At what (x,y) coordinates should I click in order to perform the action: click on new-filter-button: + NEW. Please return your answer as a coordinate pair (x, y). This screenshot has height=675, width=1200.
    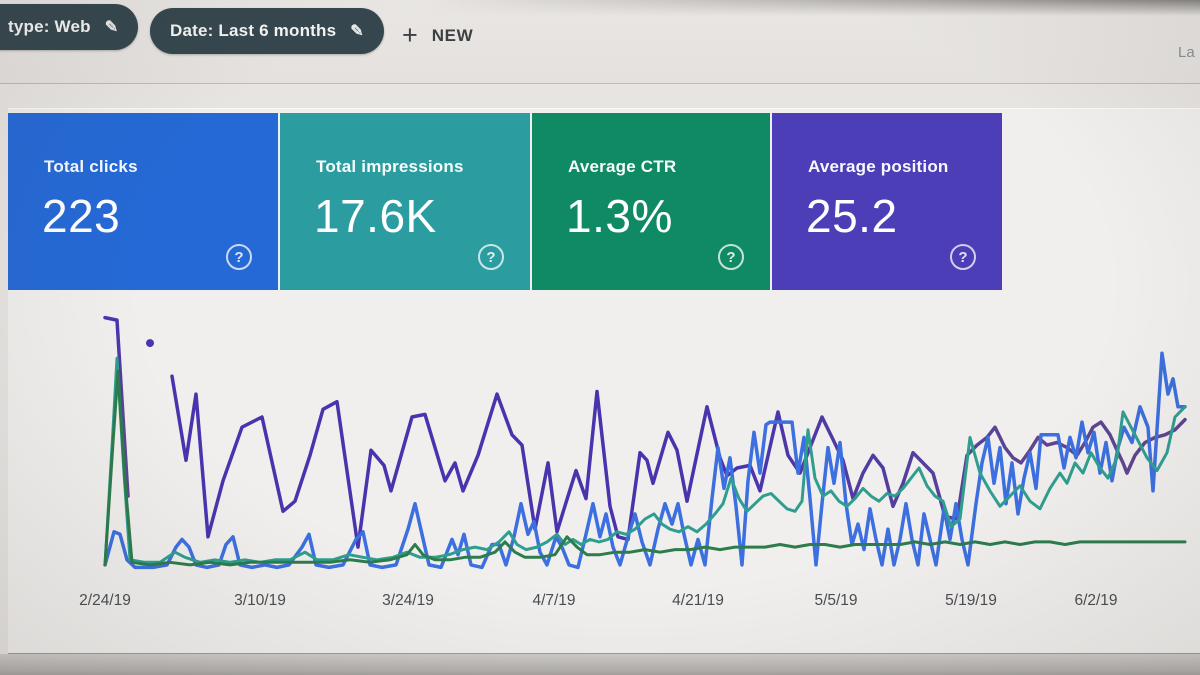
    Looking at the image, I should click on (437, 36).